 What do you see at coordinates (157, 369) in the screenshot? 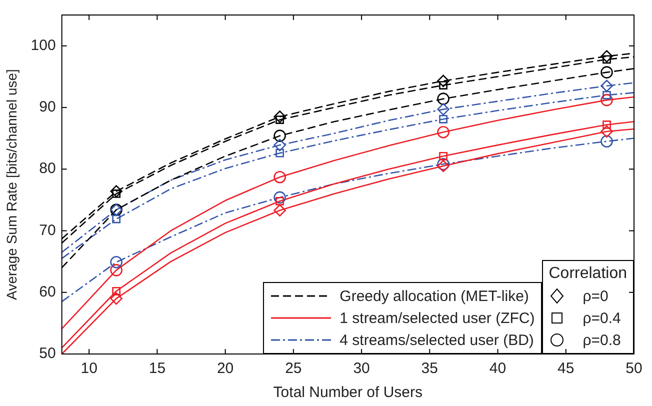
I see `x-tick-label: 15` at bounding box center [157, 369].